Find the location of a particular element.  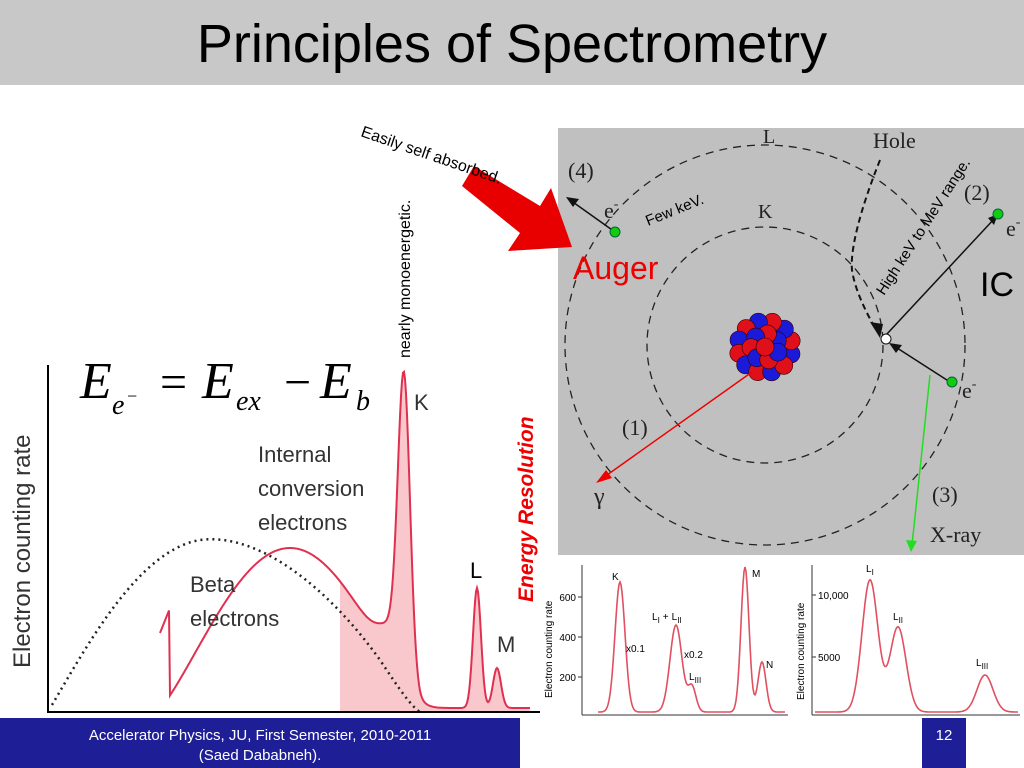

footer-bar is located at coordinates (260, 743).